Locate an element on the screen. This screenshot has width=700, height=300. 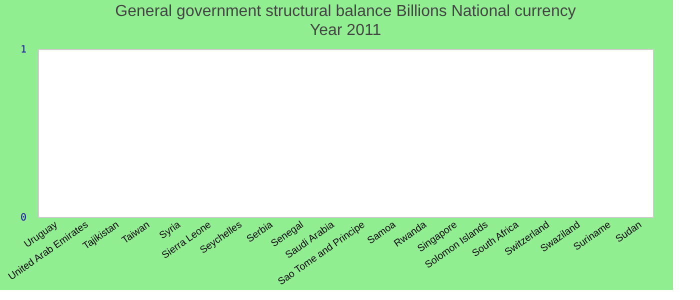
y-tick-label: 1 is located at coordinates (23, 50).